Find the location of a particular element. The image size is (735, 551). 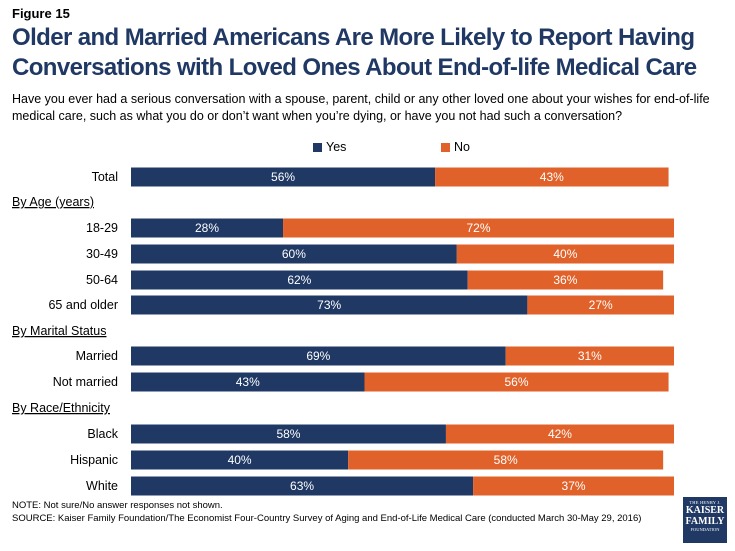

legend-label-no: No is located at coordinates (462, 147).